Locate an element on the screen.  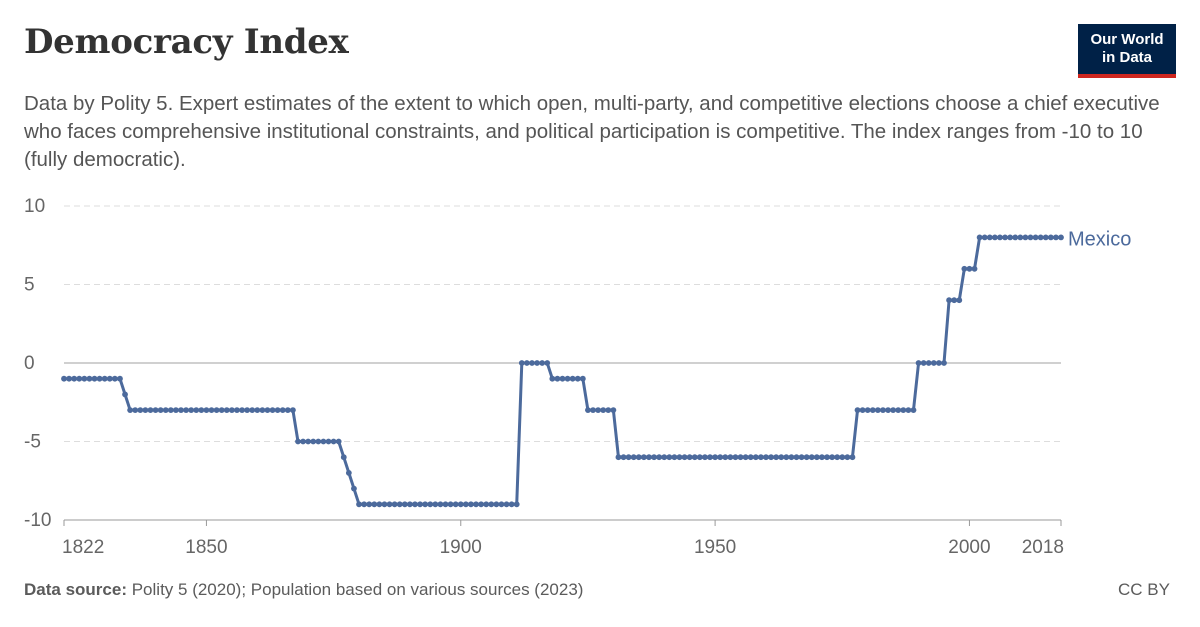
x-tick-label: 1850 is located at coordinates (206, 547).